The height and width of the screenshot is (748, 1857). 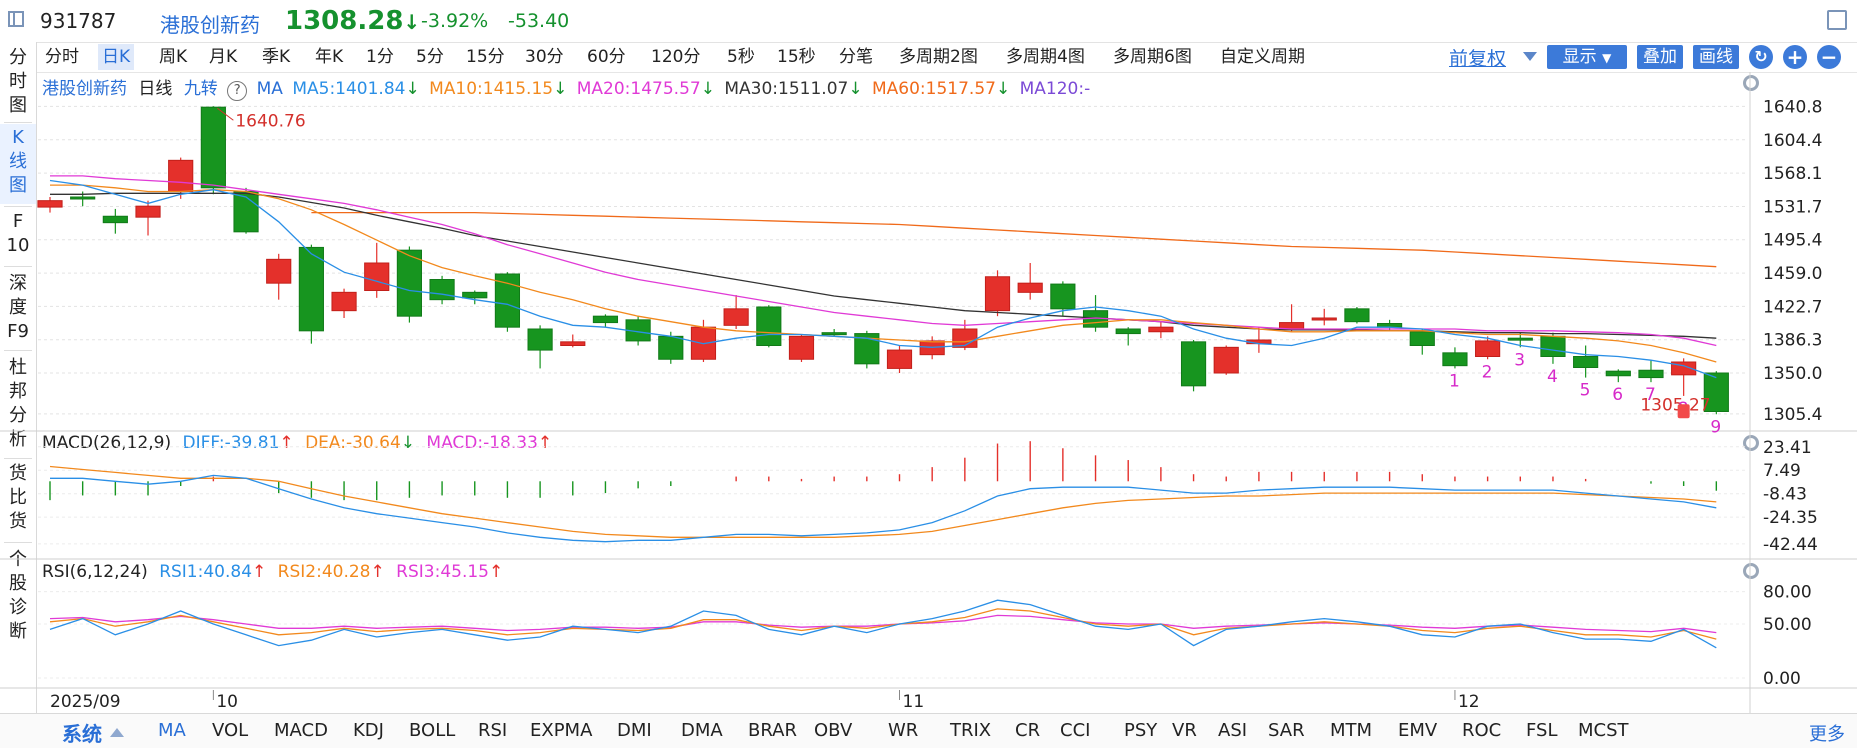 I want to click on indicator-tab-brar: BRAR, so click(x=772, y=730).